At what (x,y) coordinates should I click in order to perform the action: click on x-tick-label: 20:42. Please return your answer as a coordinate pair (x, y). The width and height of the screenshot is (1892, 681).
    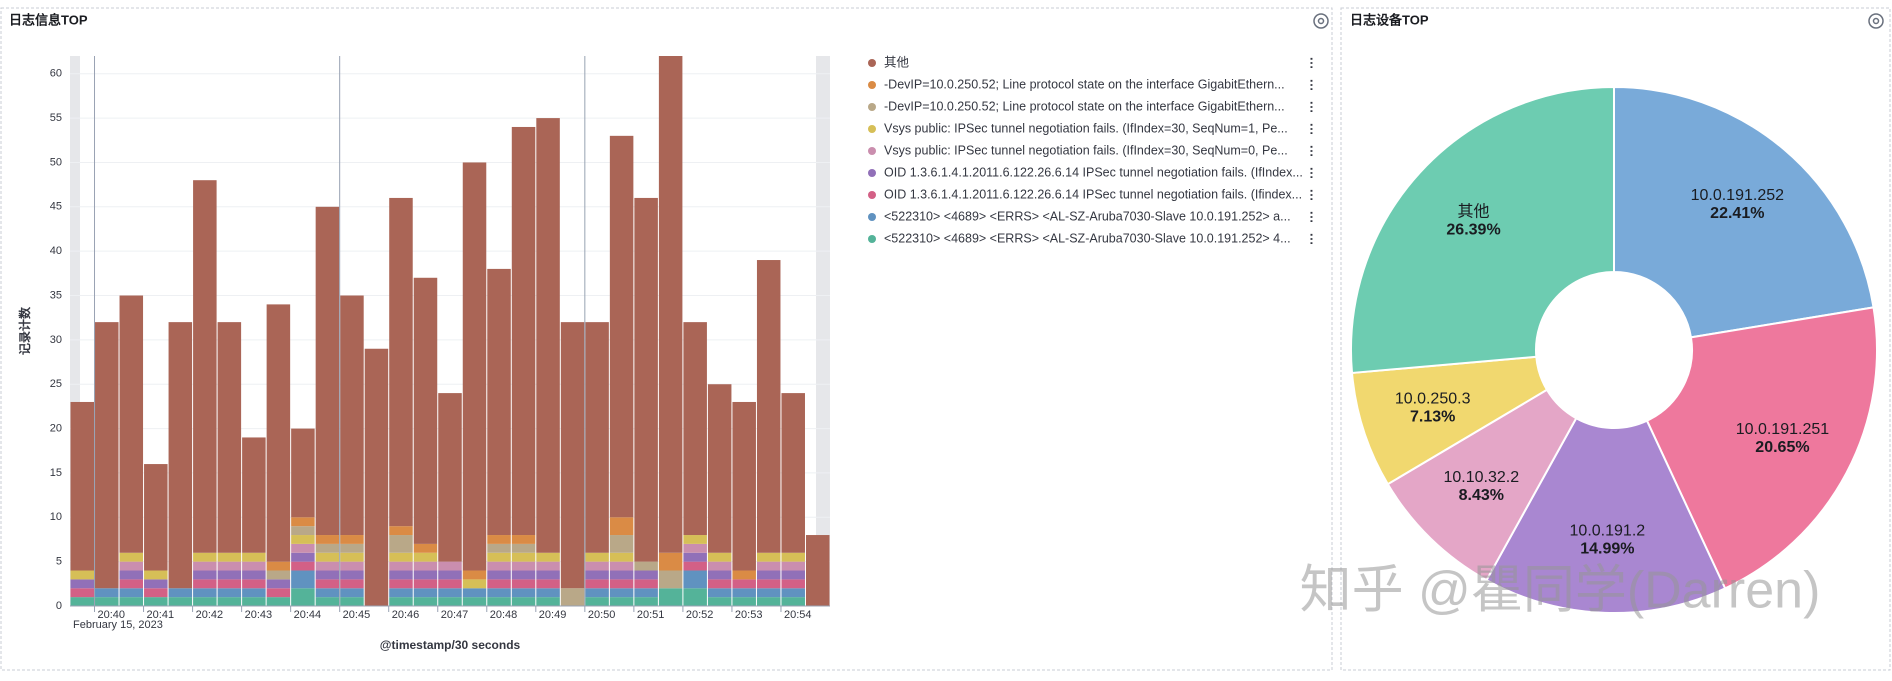
    Looking at the image, I should click on (210, 615).